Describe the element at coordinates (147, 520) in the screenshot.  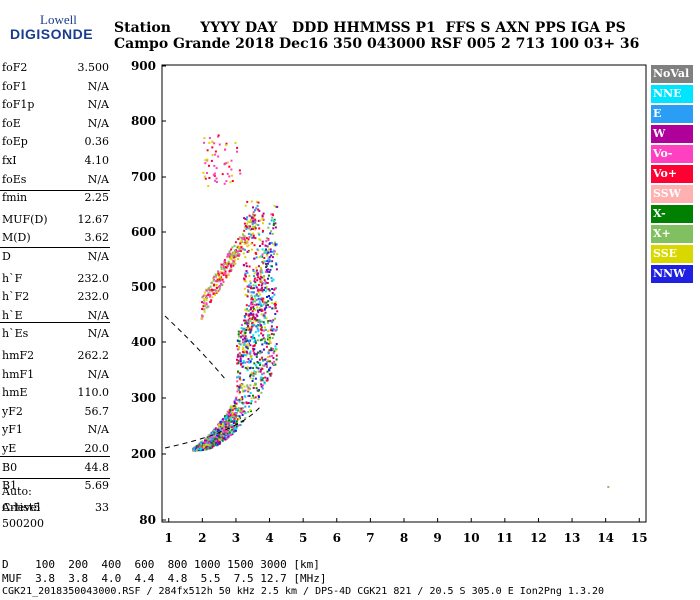
I see `y-tick-label: 80` at that location.